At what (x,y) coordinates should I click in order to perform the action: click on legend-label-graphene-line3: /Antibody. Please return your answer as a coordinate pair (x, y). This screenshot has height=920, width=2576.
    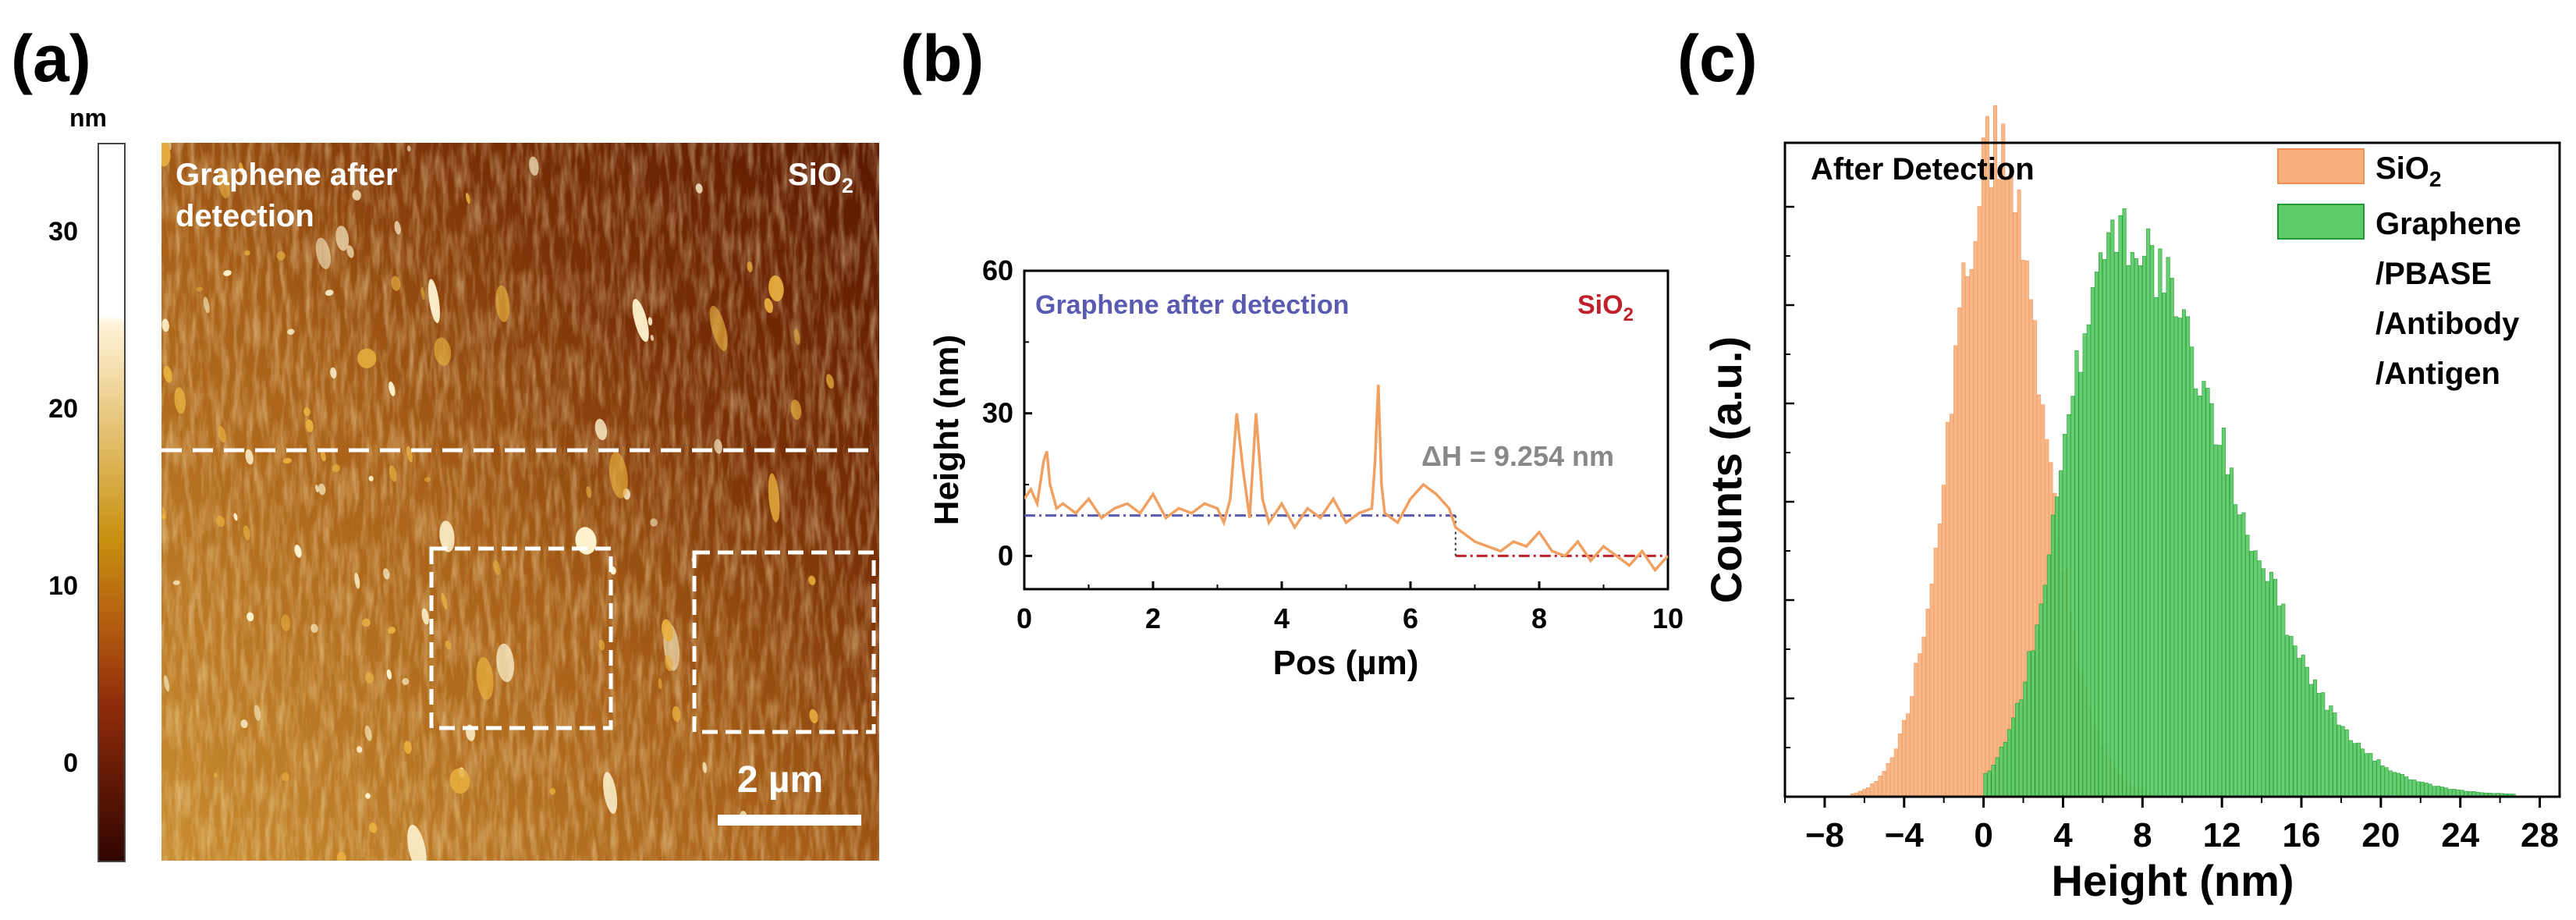
    Looking at the image, I should click on (2448, 324).